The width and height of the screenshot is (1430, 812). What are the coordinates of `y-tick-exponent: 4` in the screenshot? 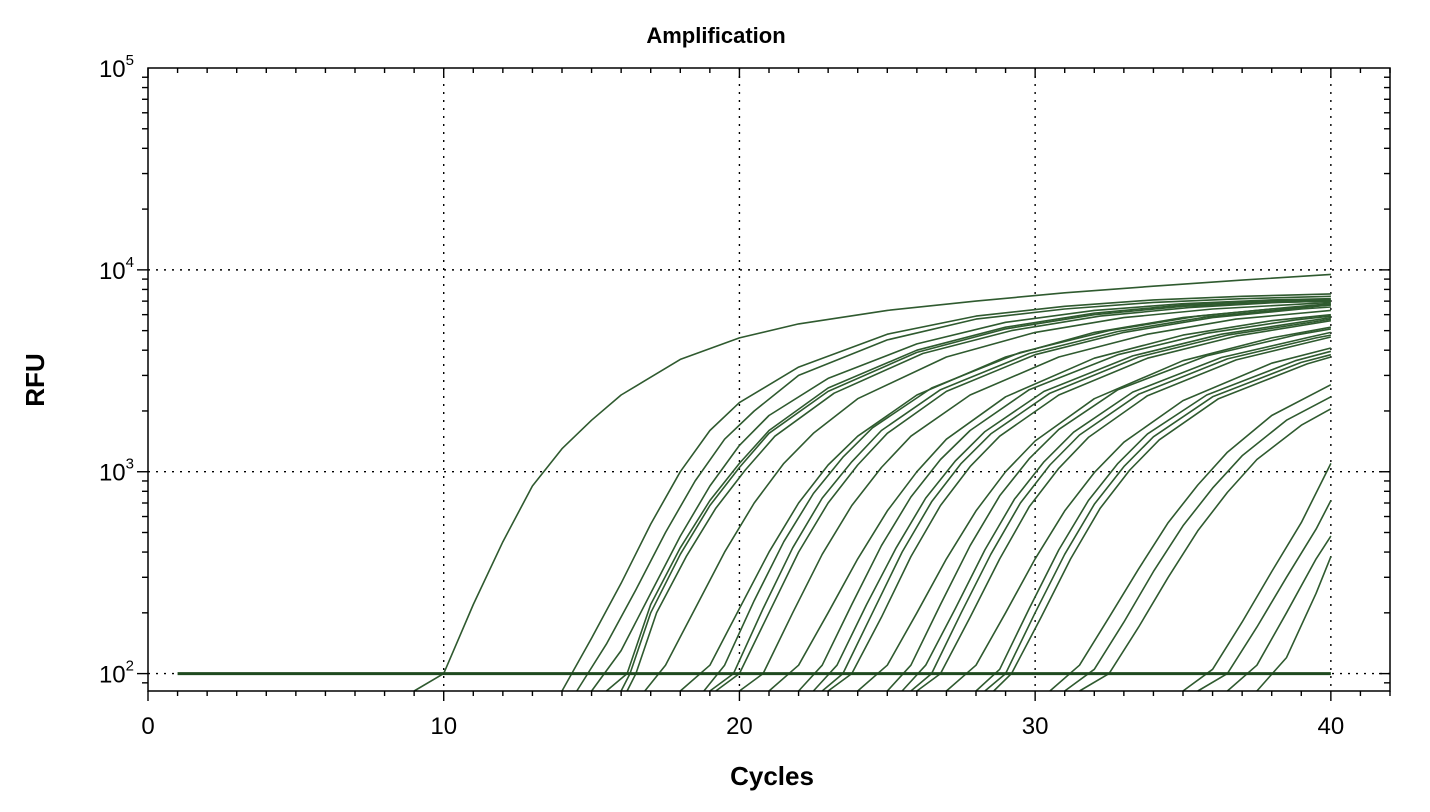 It's located at (130, 262).